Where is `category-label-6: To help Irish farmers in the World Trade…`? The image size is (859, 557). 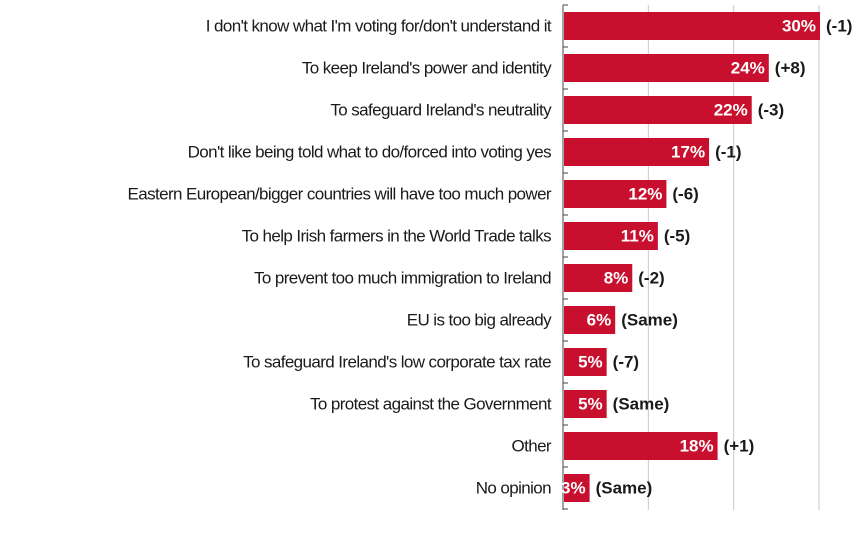 category-label-6: To help Irish farmers in the World Trade… is located at coordinates (396, 236).